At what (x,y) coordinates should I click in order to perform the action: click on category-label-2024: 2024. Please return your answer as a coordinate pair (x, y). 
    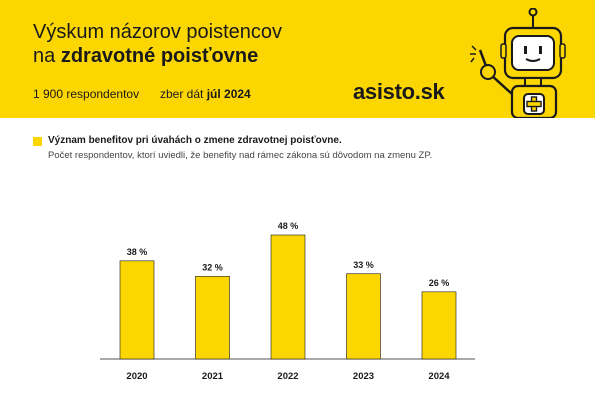
    Looking at the image, I should click on (439, 376).